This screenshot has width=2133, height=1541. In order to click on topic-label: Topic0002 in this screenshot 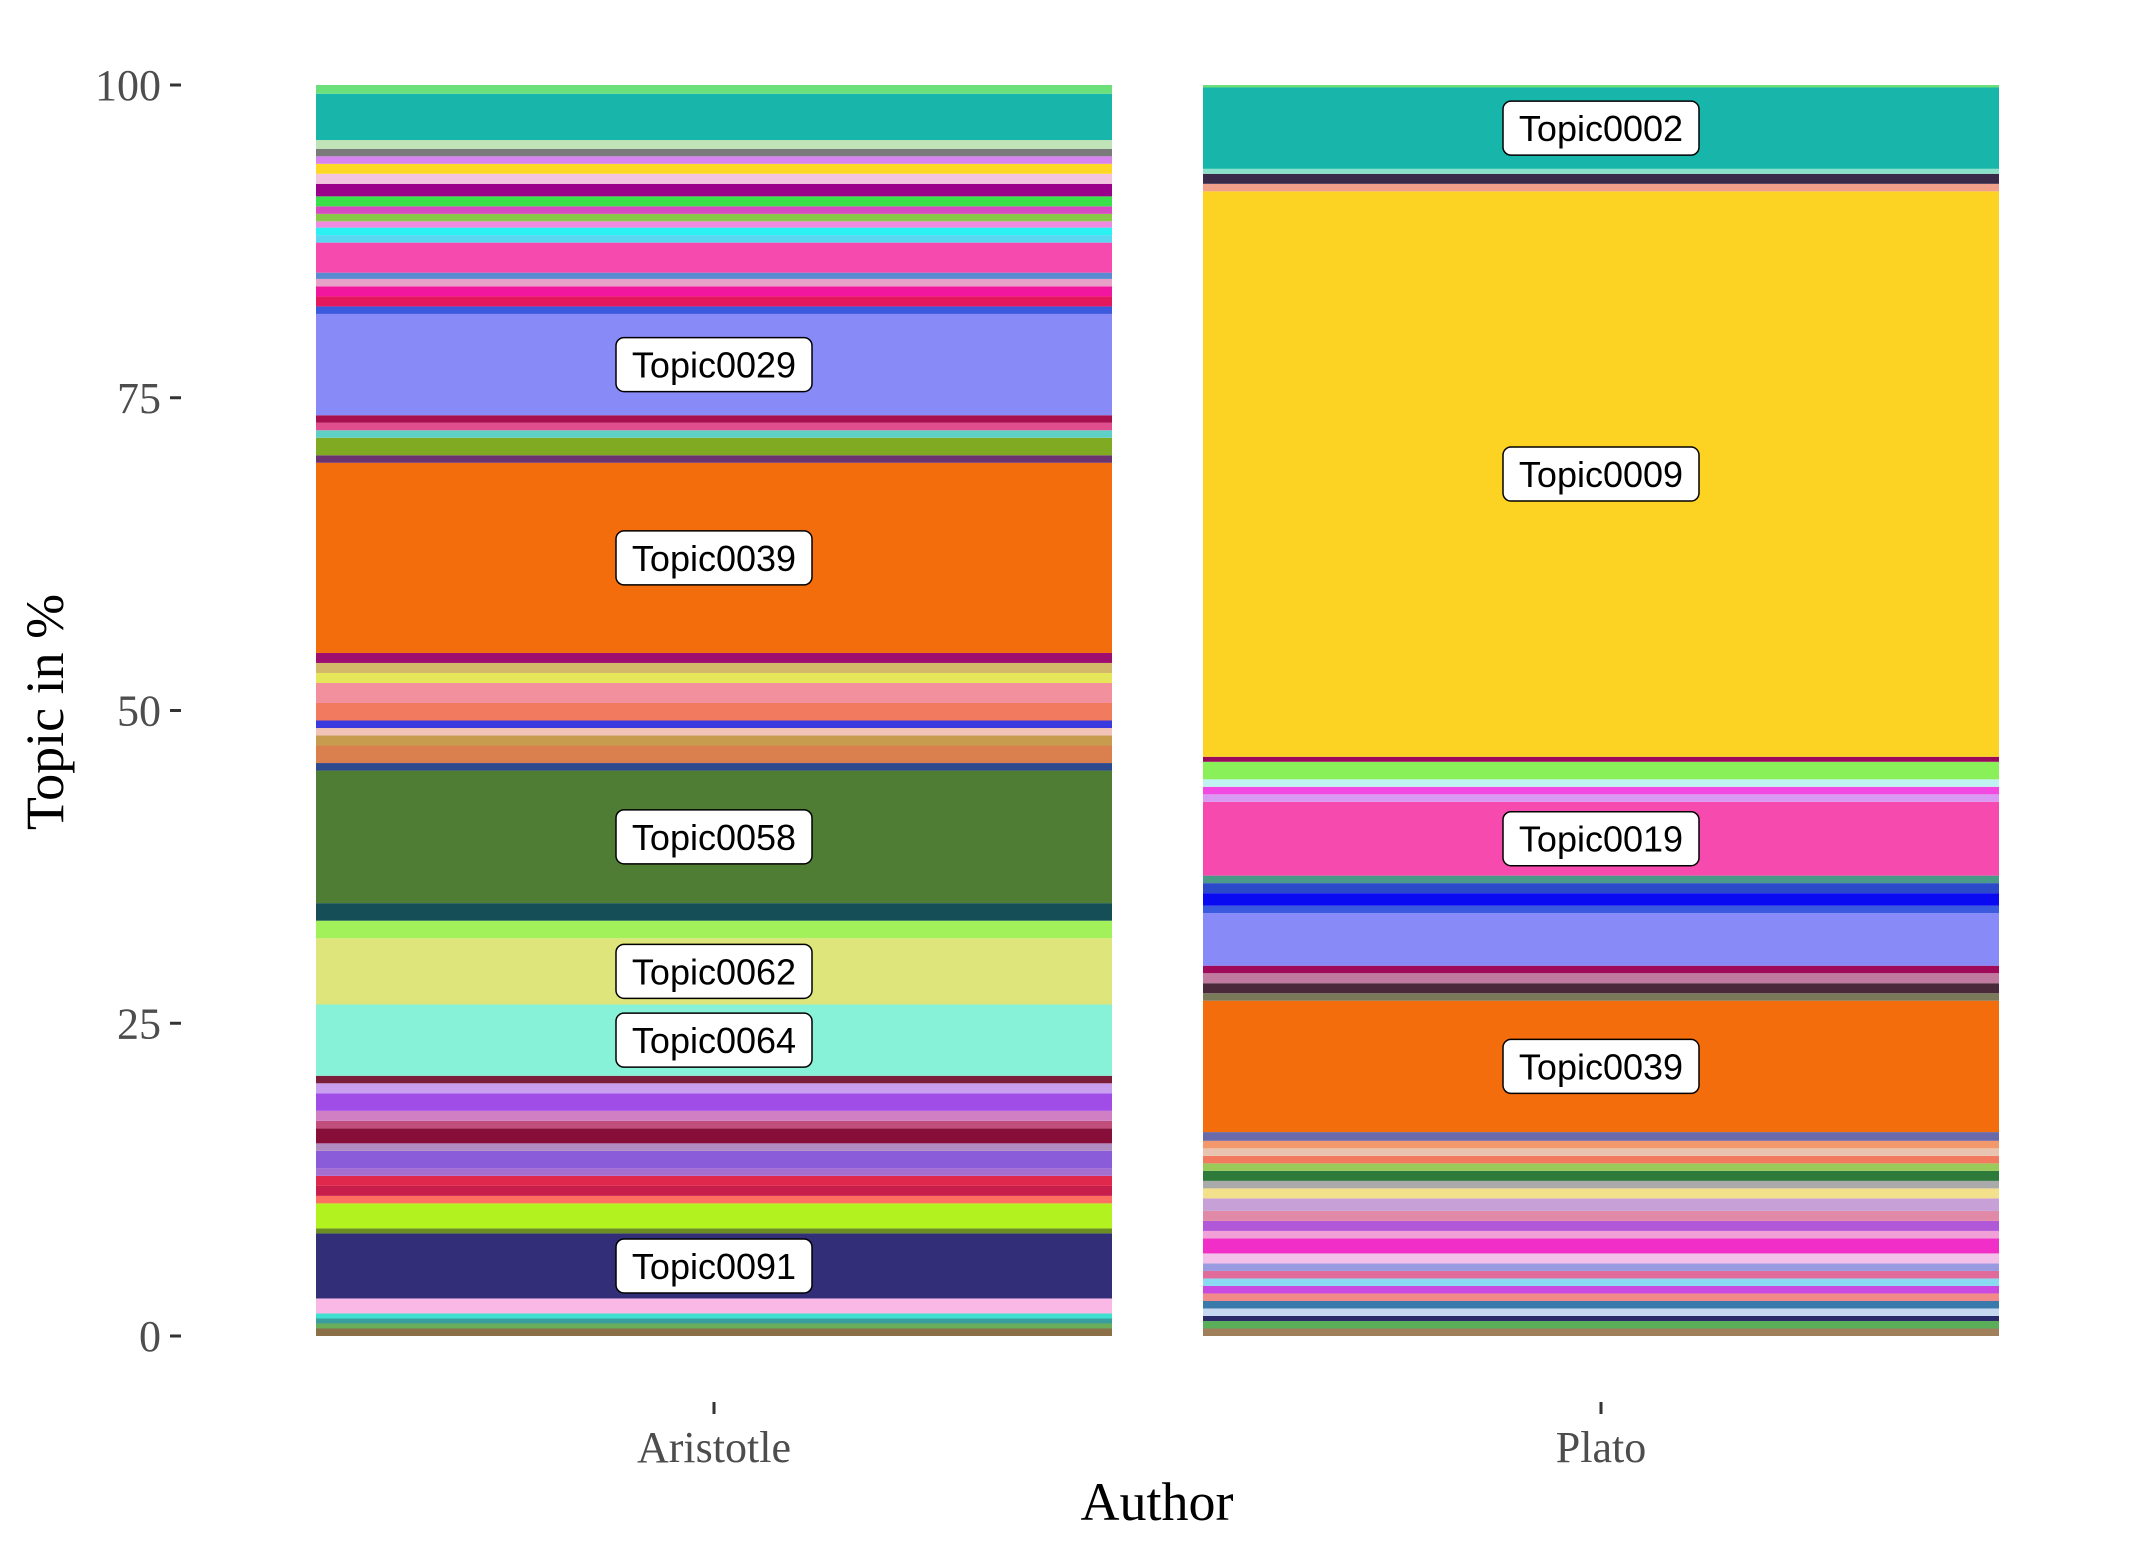, I will do `click(1601, 128)`.